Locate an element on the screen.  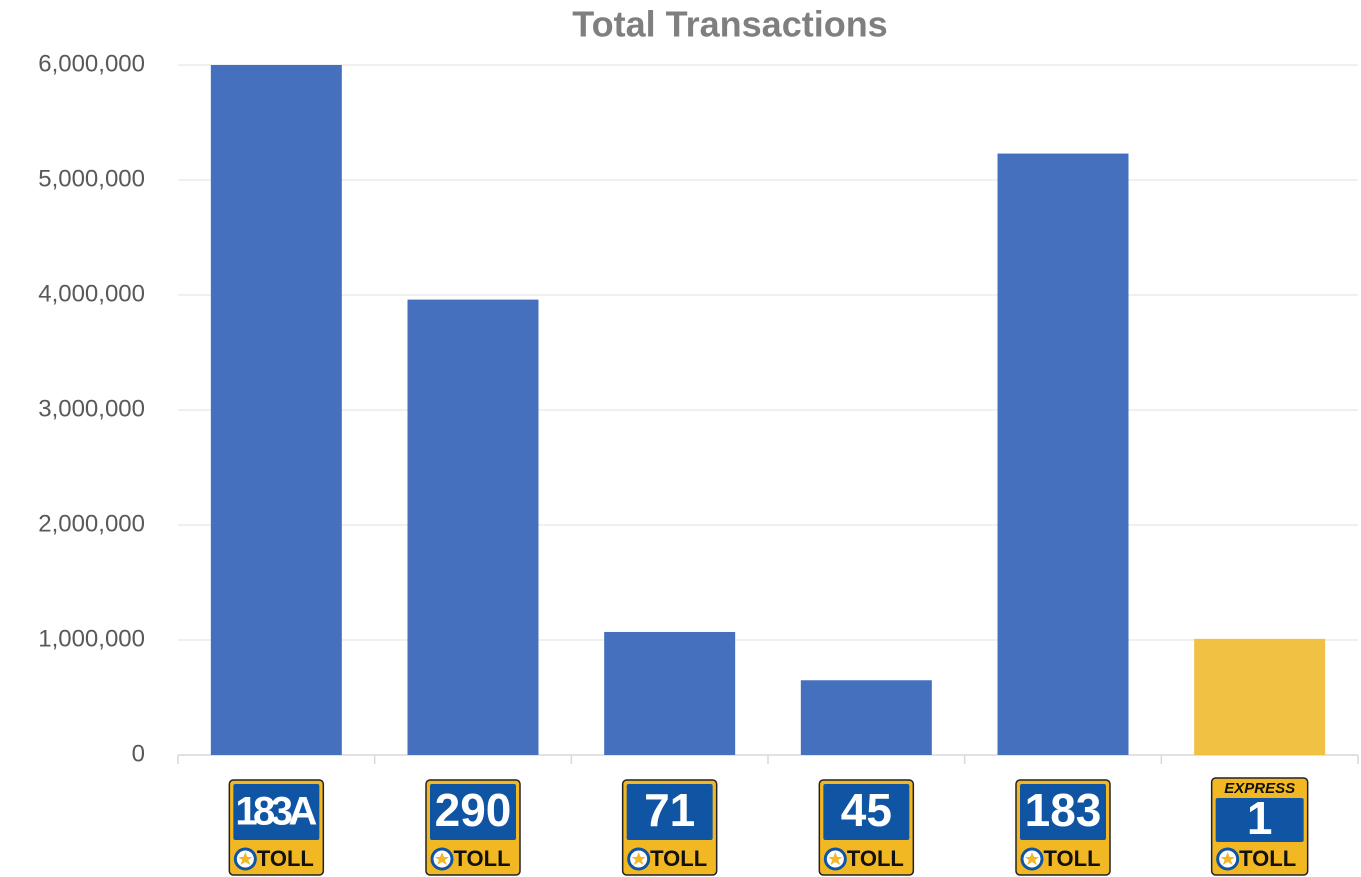
route-shield: 71 TOLL is located at coordinates (669, 827).